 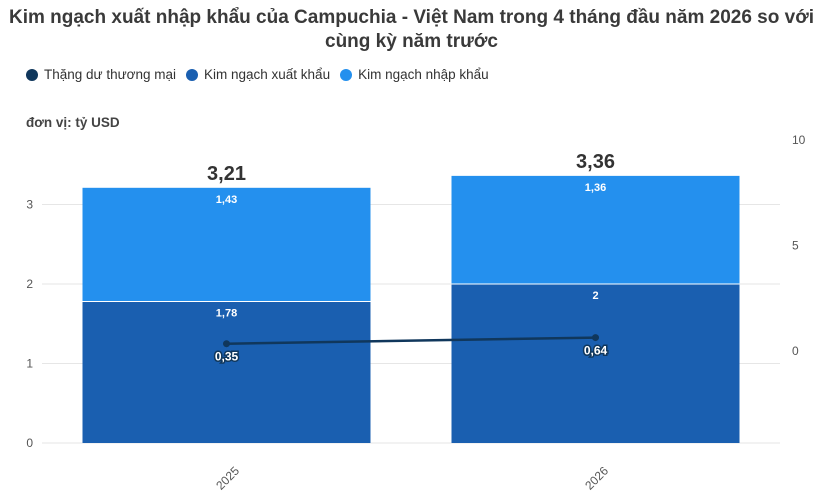 What do you see at coordinates (29, 205) in the screenshot?
I see `y-tick-label-left-3: 3` at bounding box center [29, 205].